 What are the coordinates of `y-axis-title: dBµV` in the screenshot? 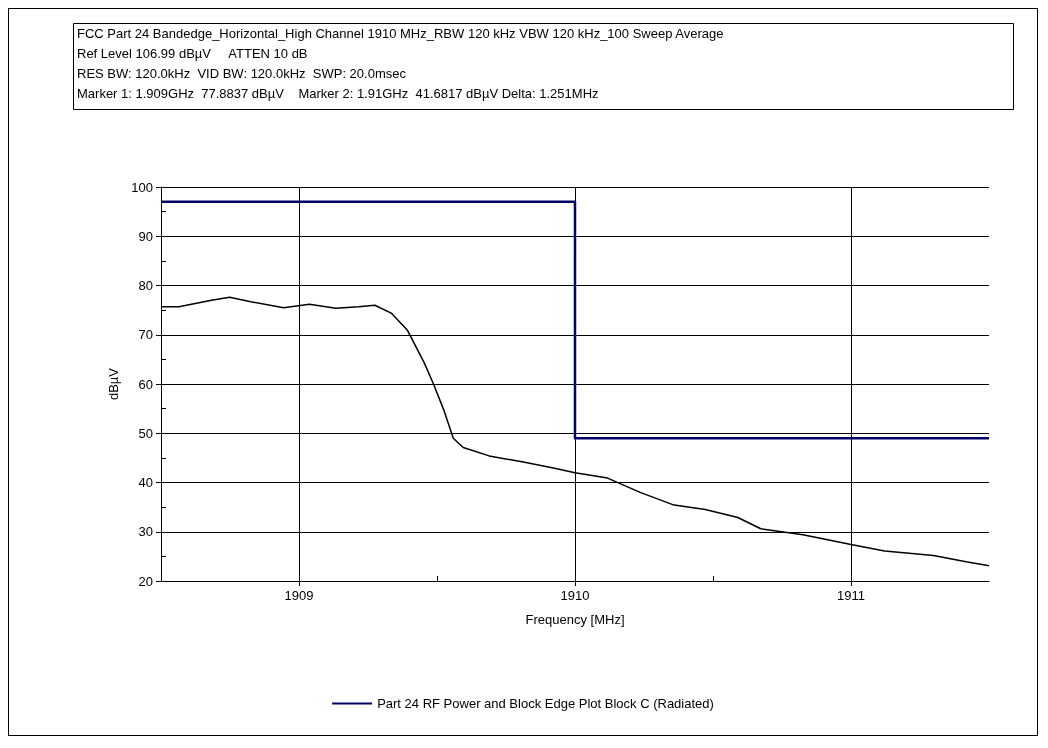 It's located at (114, 384).